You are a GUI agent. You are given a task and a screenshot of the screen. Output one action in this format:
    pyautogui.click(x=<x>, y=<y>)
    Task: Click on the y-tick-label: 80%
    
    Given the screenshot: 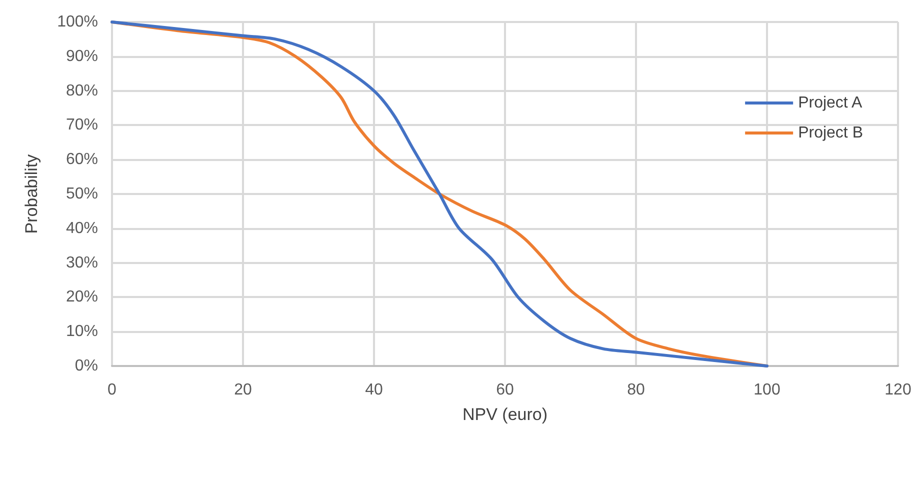 What is the action you would take?
    pyautogui.click(x=82, y=91)
    